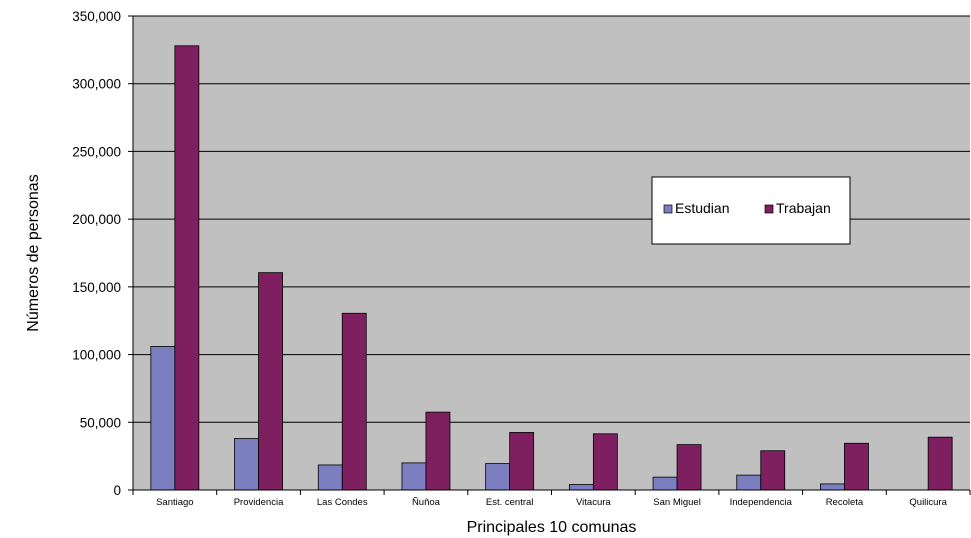  I want to click on x-axis-title: Principales 10 comunas, so click(552, 527).